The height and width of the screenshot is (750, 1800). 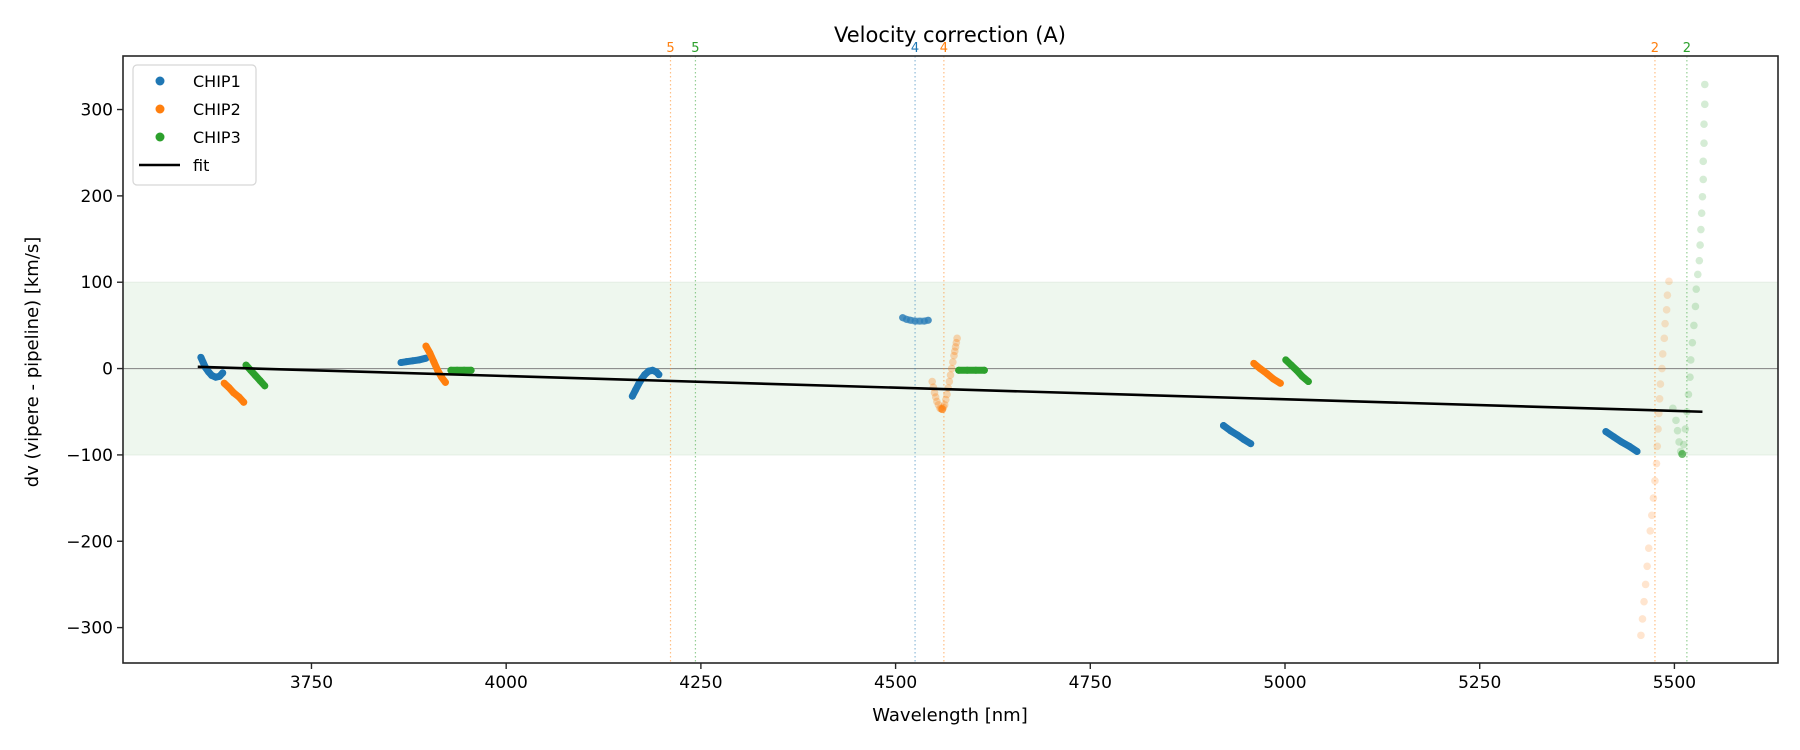 What do you see at coordinates (506, 683) in the screenshot?
I see `x-tick-label: 4000` at bounding box center [506, 683].